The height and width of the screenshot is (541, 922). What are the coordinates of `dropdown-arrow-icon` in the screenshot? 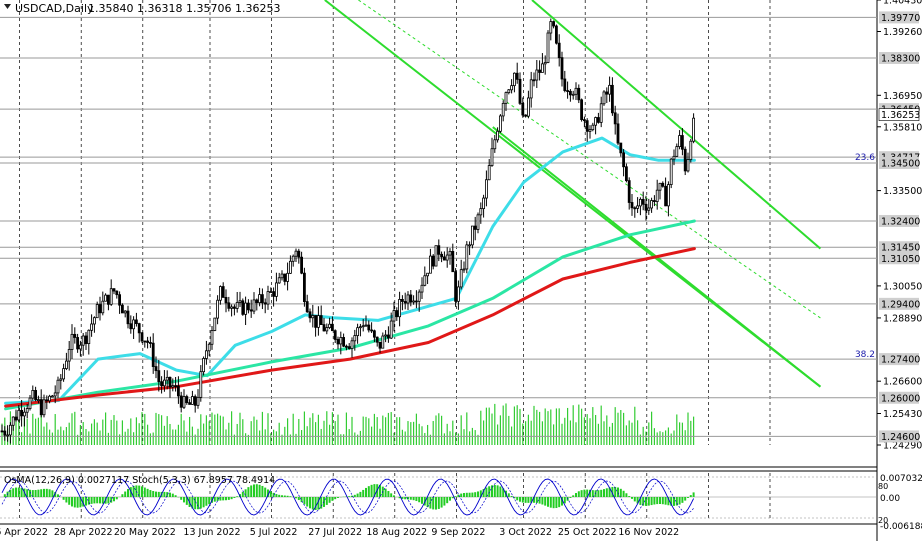 It's located at (7, 6).